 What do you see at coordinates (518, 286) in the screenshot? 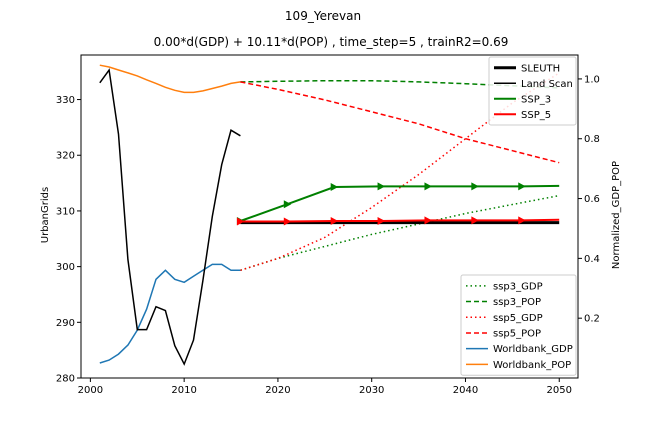
I see `legend-label-ssp3-gdp: ssp3_GDP` at bounding box center [518, 286].